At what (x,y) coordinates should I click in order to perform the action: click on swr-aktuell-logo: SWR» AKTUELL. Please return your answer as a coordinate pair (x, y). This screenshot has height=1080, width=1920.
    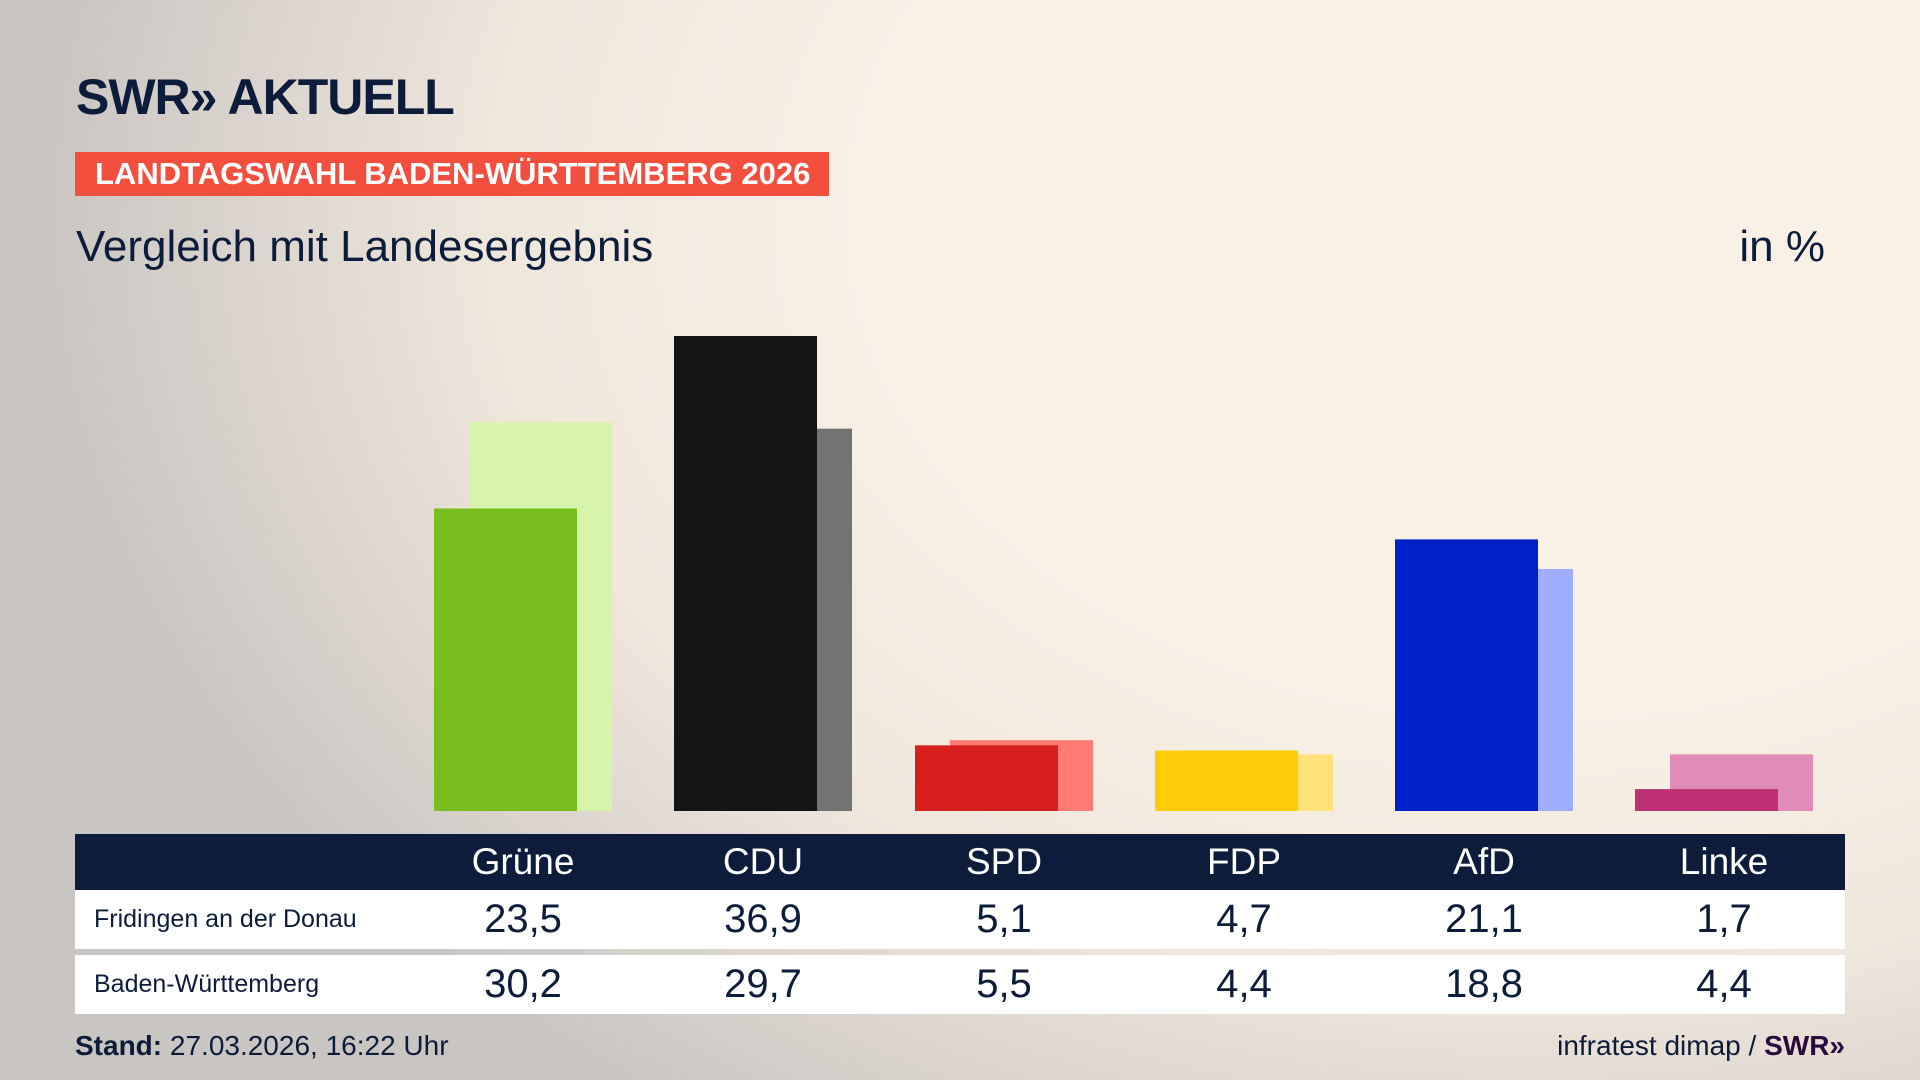
    Looking at the image, I should click on (265, 97).